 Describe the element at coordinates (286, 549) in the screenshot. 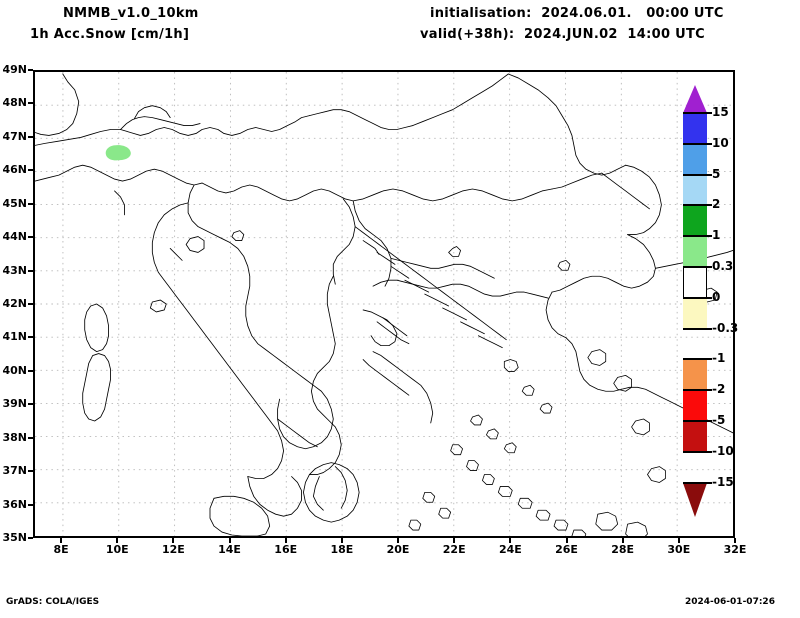

I see `x-tick-label: 16E` at that location.